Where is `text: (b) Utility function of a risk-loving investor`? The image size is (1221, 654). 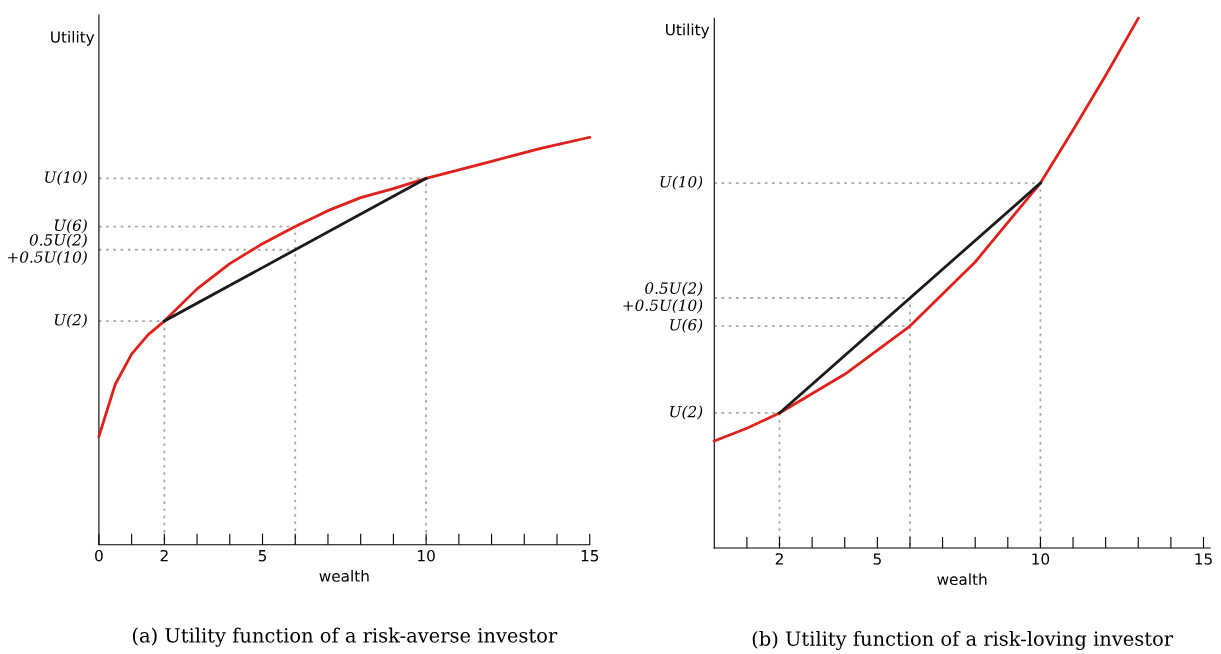 text: (b) Utility function of a risk-loving investor is located at coordinates (963, 640).